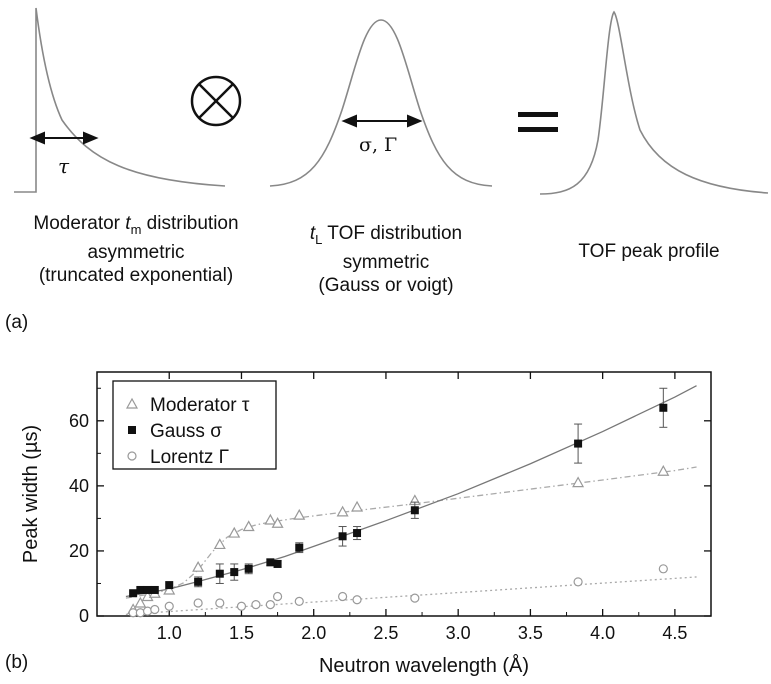 This screenshot has width=771, height=684. I want to click on tof-gaussian-curve, so click(381, 103).